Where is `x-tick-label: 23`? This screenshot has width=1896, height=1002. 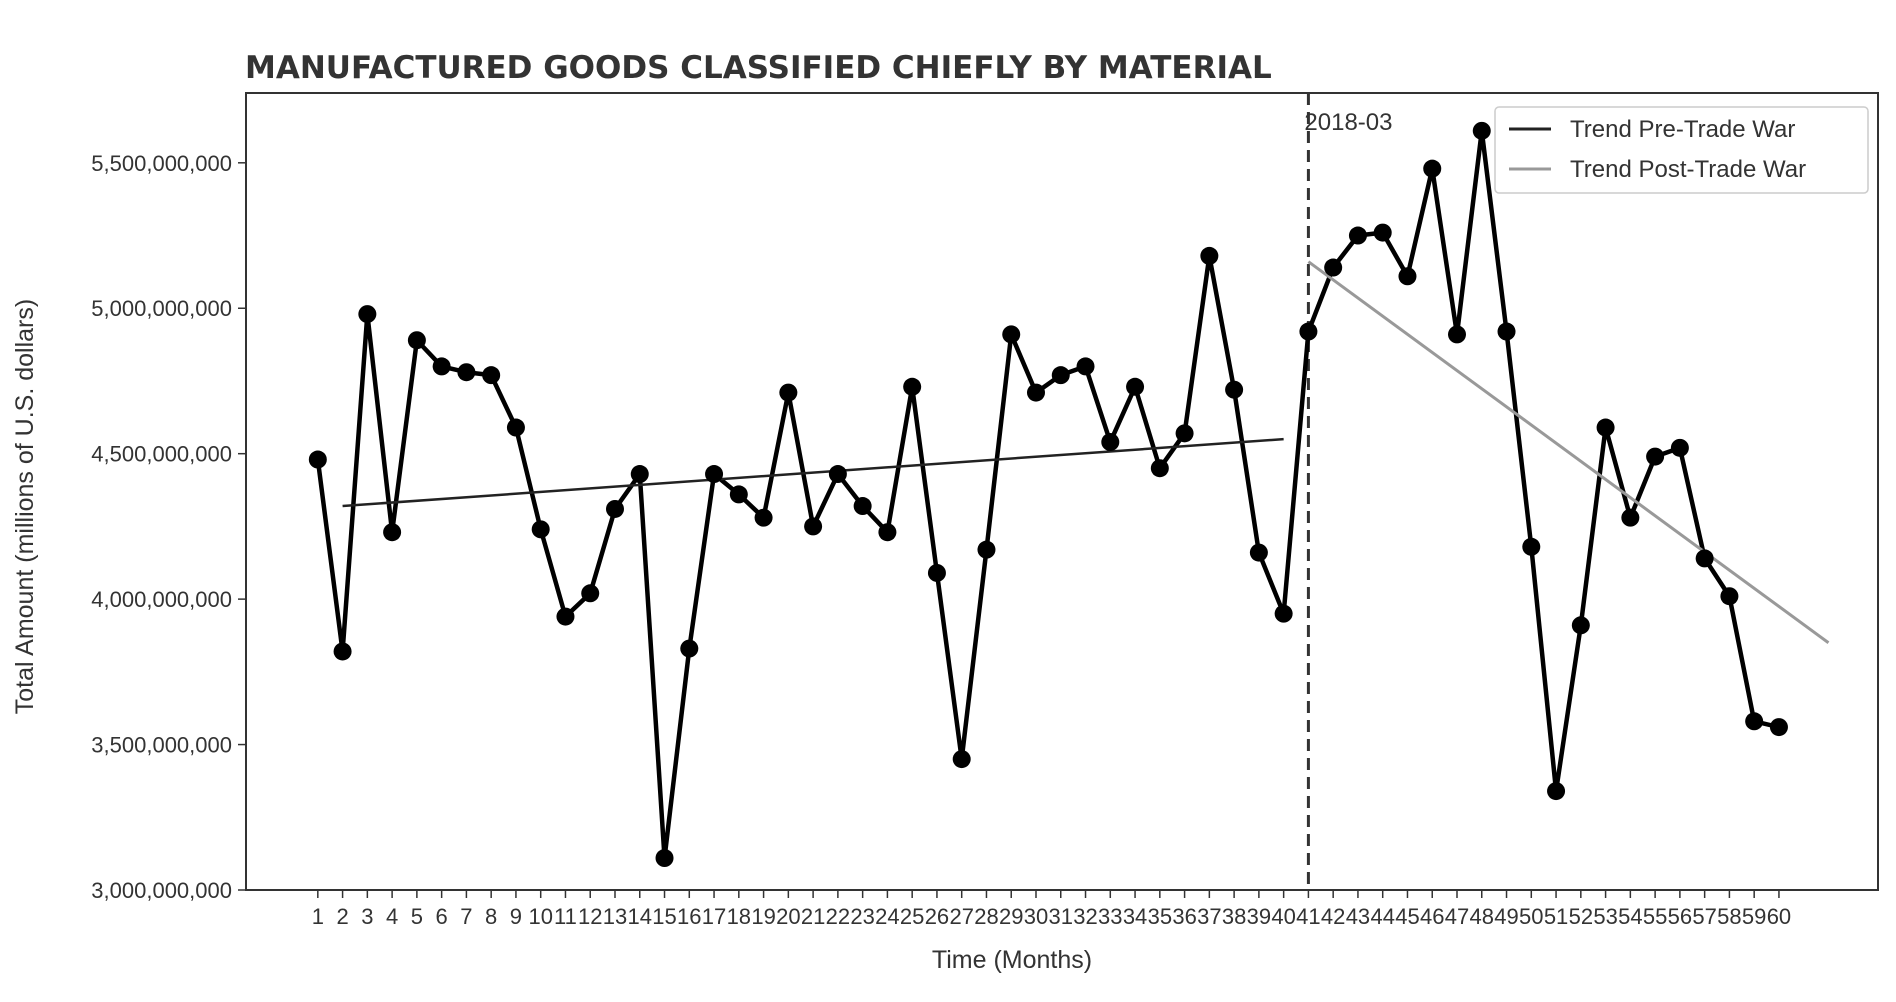 x-tick-label: 23 is located at coordinates (862, 916).